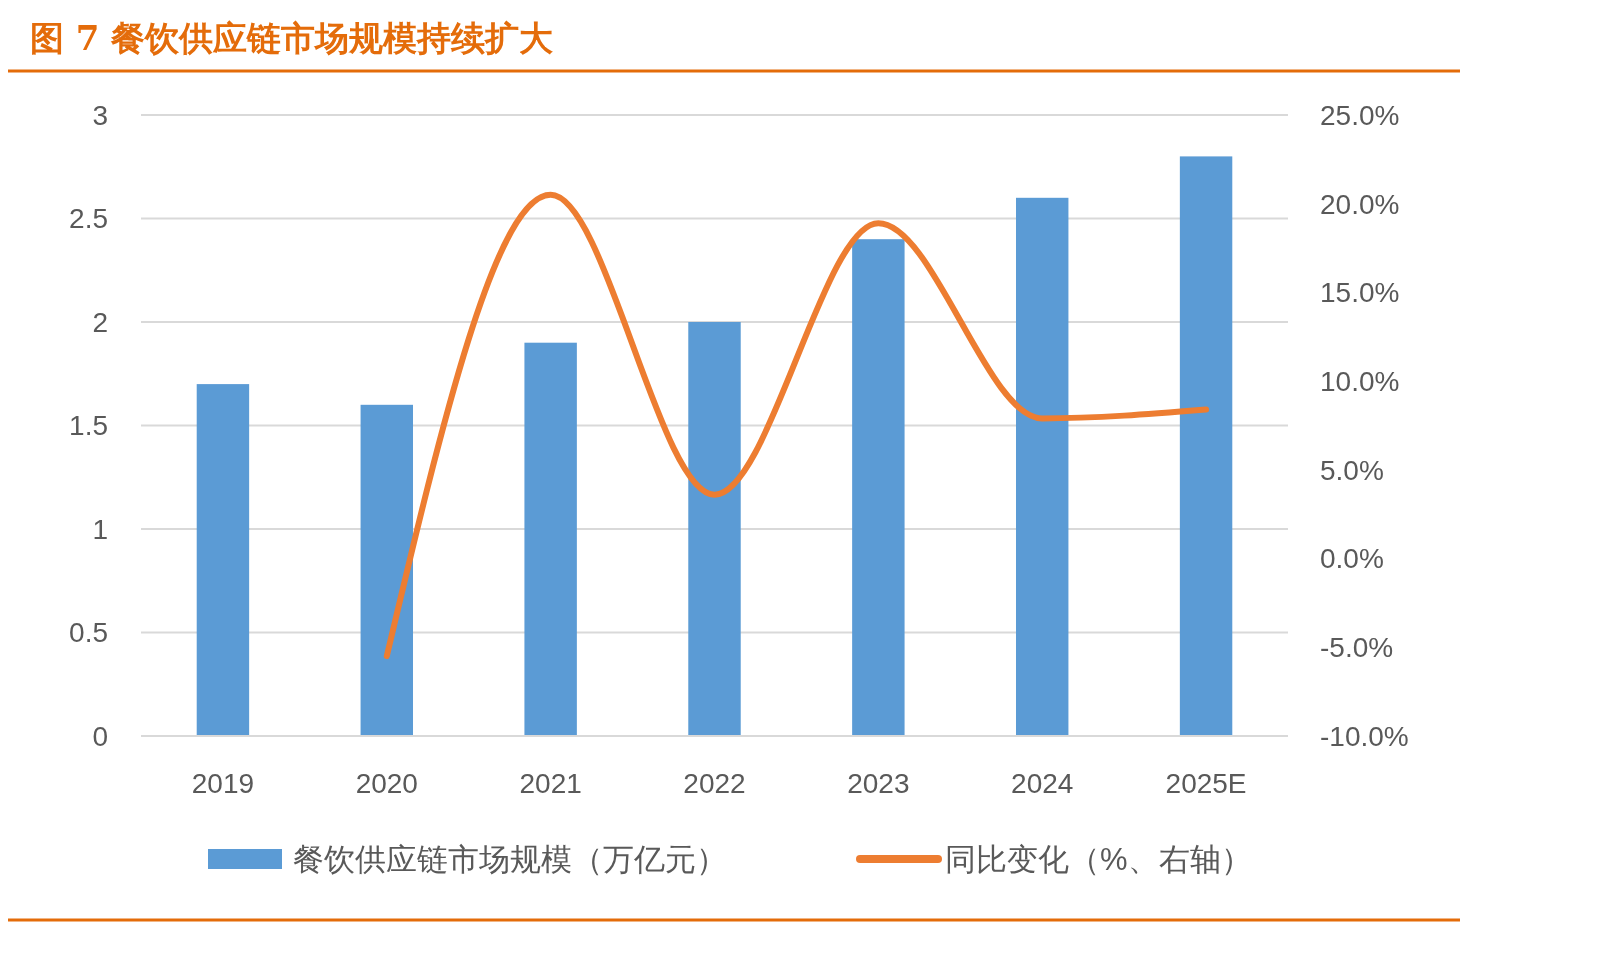  Describe the element at coordinates (100, 529) in the screenshot. I see `y-tick-label: 1` at that location.